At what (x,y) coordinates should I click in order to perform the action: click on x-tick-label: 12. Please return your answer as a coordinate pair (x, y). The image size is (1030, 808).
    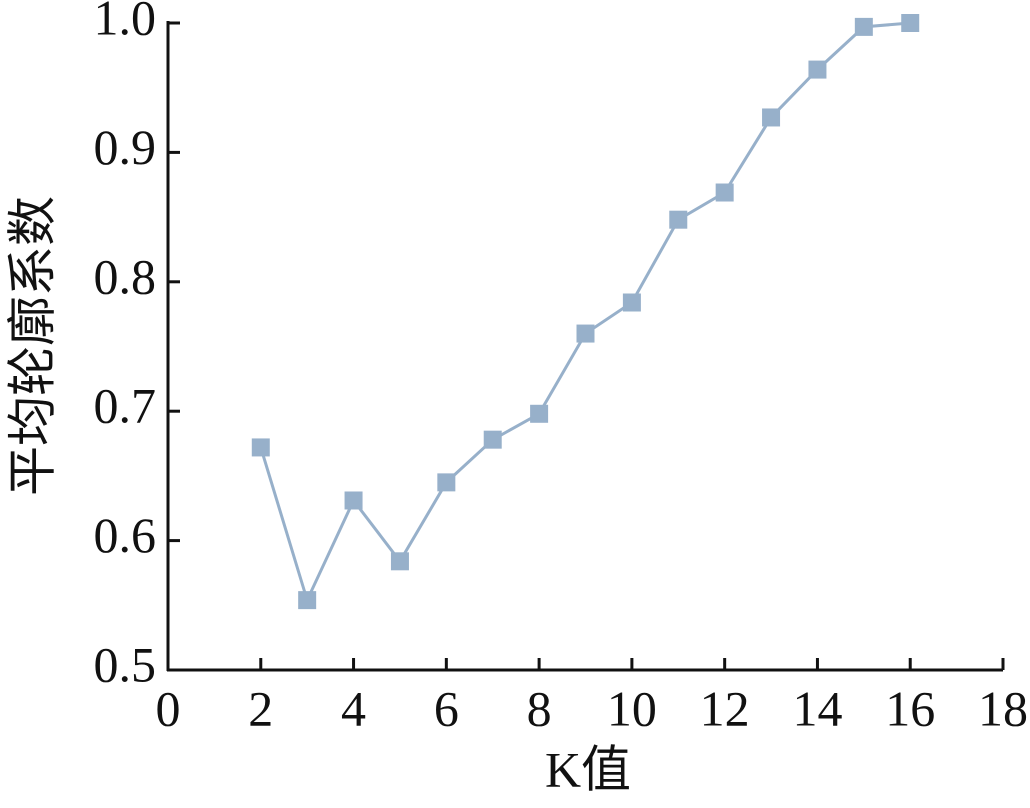
    Looking at the image, I should click on (725, 708).